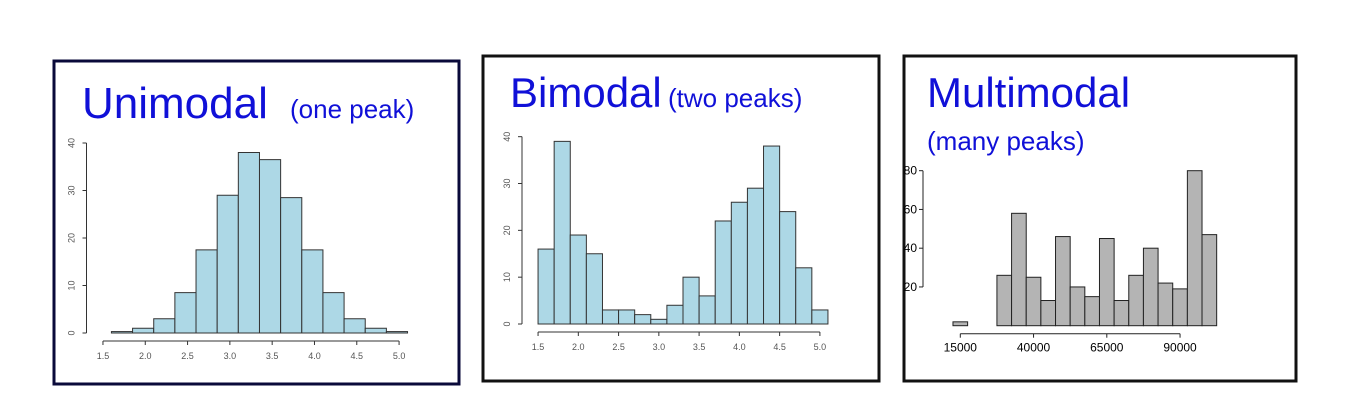  I want to click on chart-title: Bimodal, so click(586, 92).